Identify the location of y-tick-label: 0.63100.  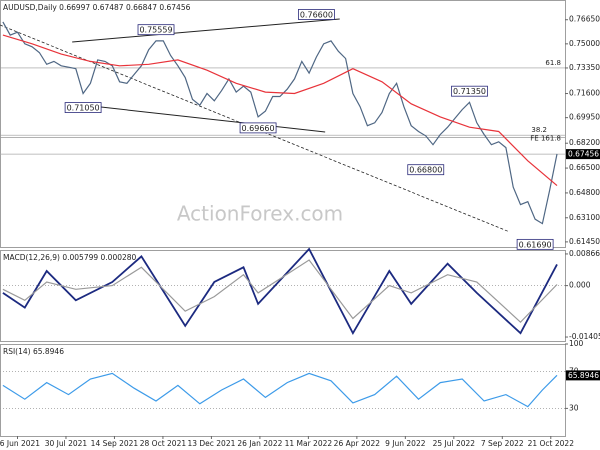
(584, 217).